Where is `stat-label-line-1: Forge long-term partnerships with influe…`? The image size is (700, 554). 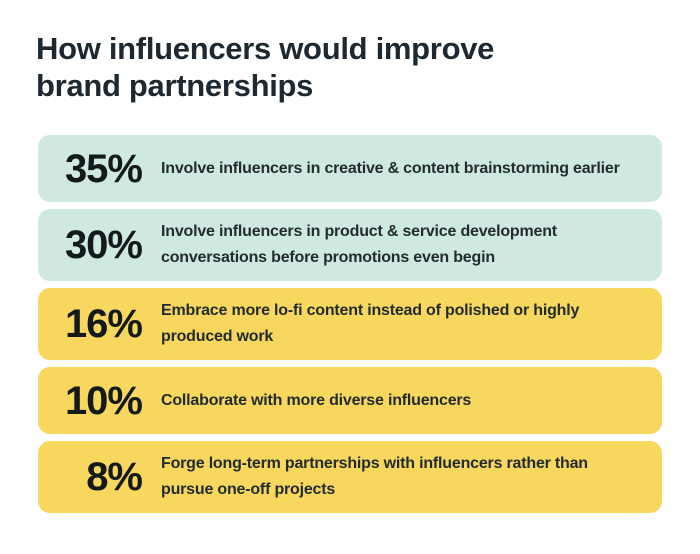 stat-label-line-1: Forge long-term partnerships with influe… is located at coordinates (374, 463).